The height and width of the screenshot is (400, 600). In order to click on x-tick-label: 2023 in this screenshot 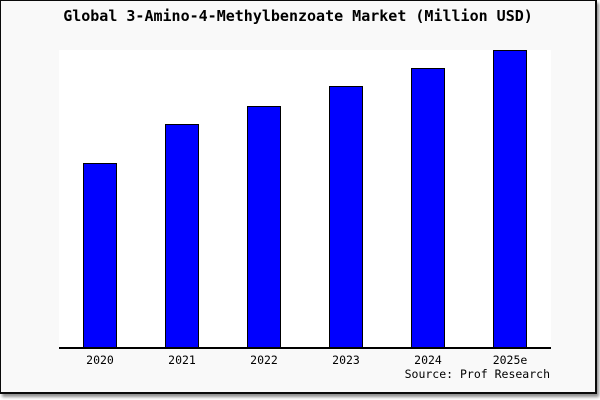, I will do `click(346, 360)`.